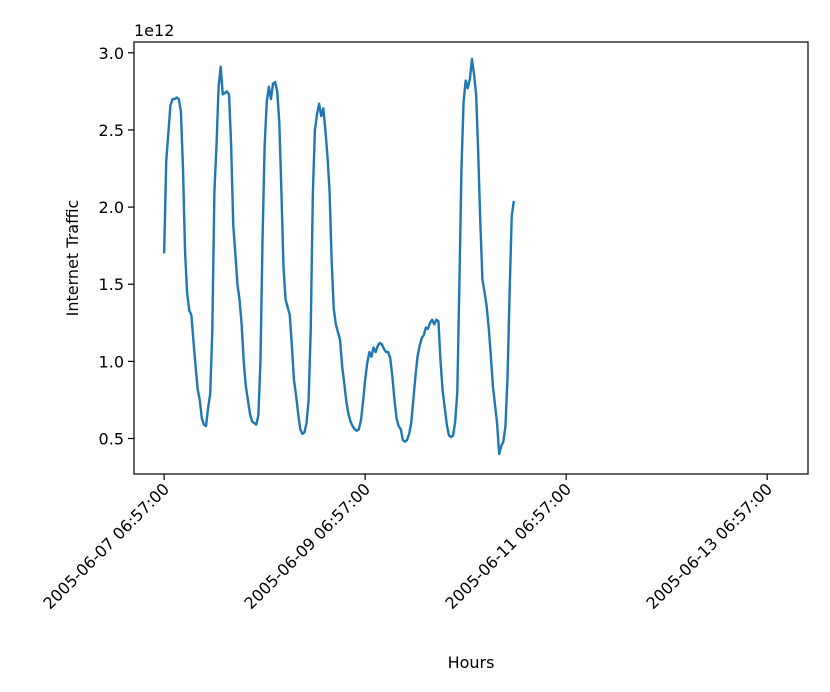 The height and width of the screenshot is (692, 830). Describe the element at coordinates (111, 284) in the screenshot. I see `y-tick-label: 1.5` at that location.